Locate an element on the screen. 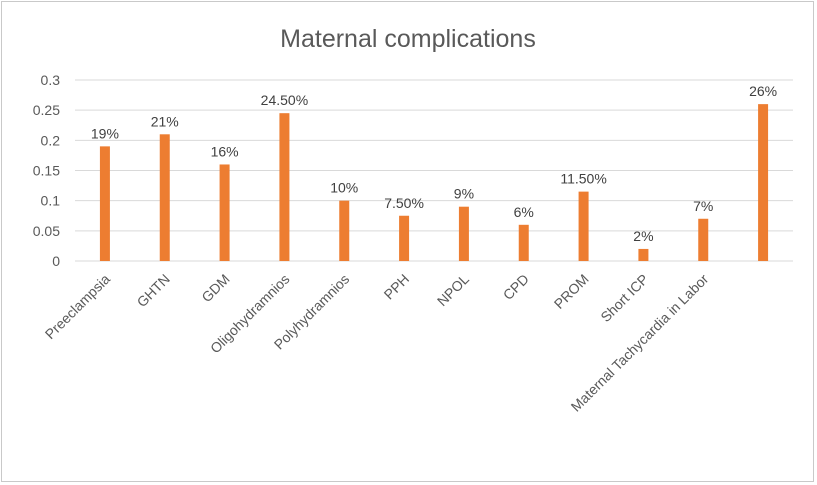 The width and height of the screenshot is (817, 485). x-category-label: Short ICP is located at coordinates (624, 298).